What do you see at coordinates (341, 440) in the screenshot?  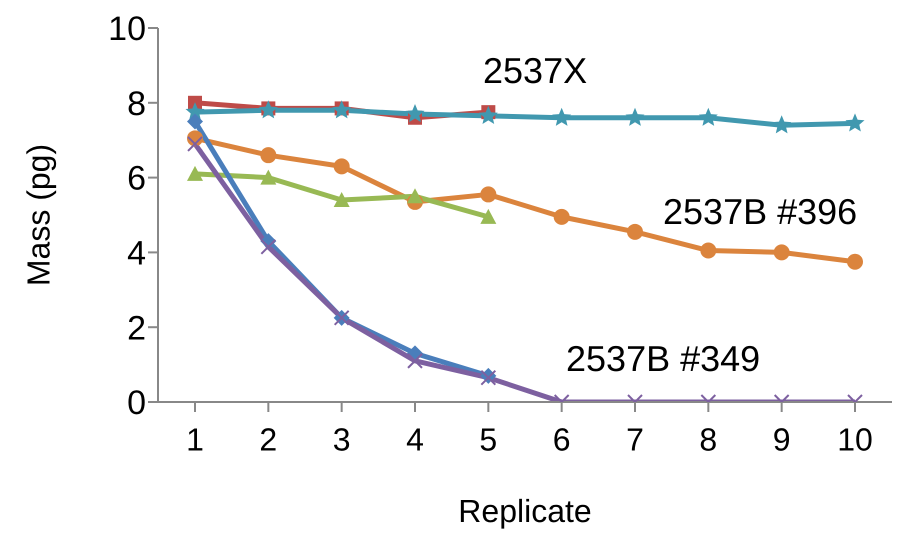 I see `x-tick-label: 3` at bounding box center [341, 440].